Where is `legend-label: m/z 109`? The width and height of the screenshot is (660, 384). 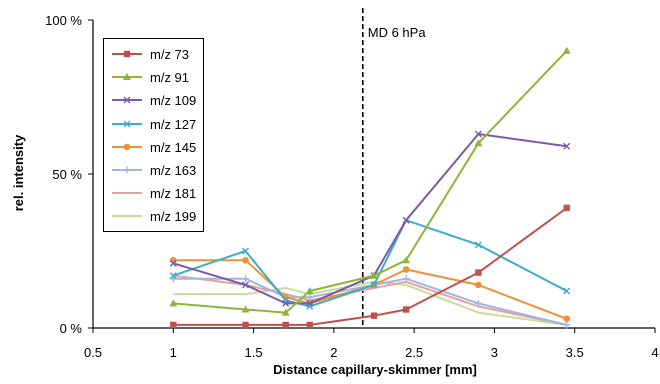 legend-label: m/z 109 is located at coordinates (173, 101).